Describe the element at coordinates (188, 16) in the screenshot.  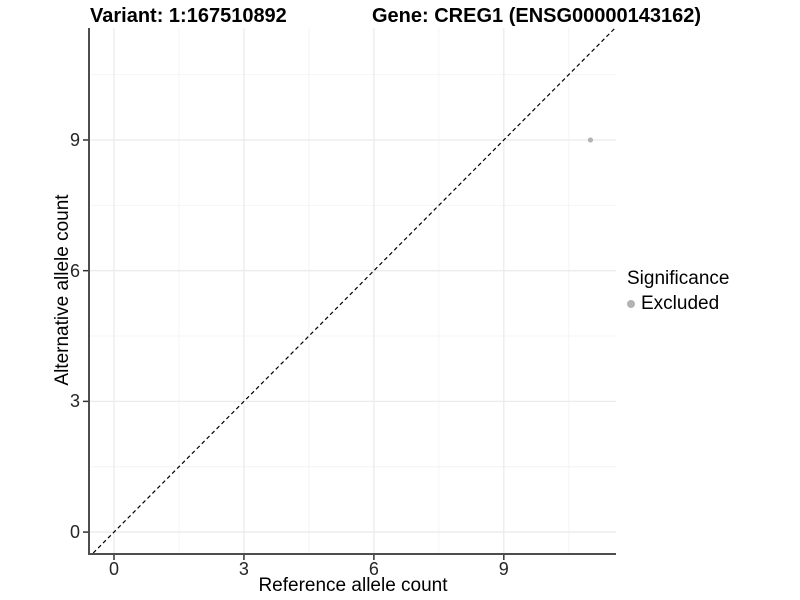
I see `variant-title: Variant: 1:167510892` at that location.